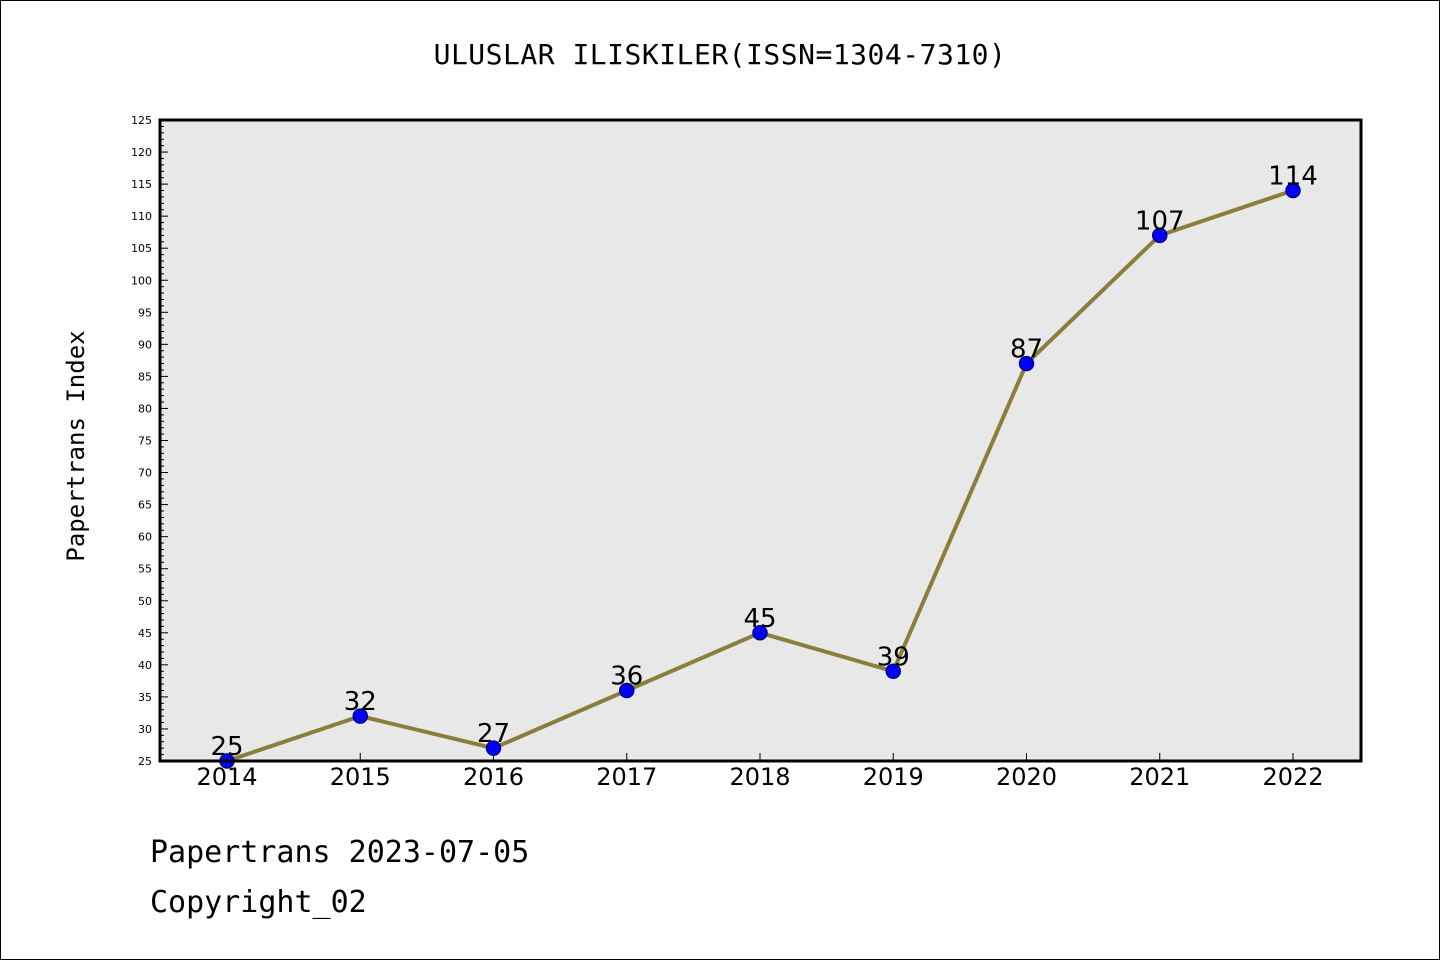 The height and width of the screenshot is (960, 1440). Describe the element at coordinates (141, 216) in the screenshot. I see `y-tick-label: 110` at that location.